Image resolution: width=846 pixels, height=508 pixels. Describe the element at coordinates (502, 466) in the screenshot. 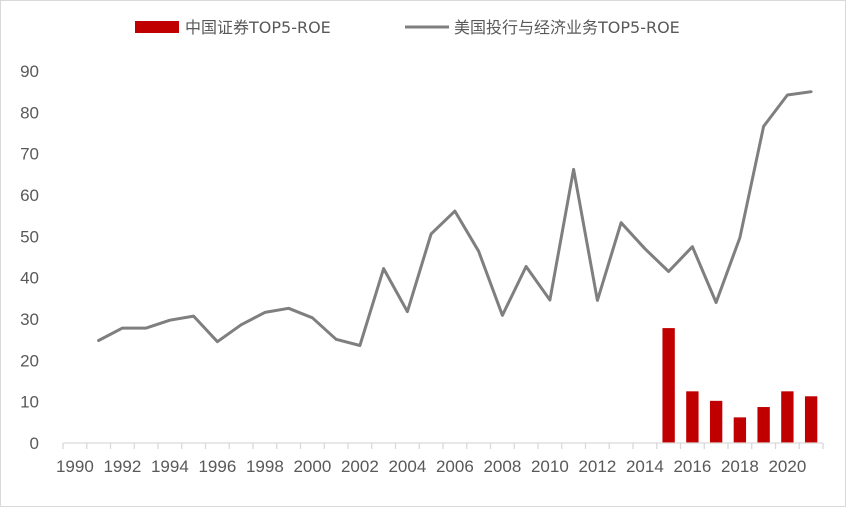

I see `x-tick-label: 2008` at that location.